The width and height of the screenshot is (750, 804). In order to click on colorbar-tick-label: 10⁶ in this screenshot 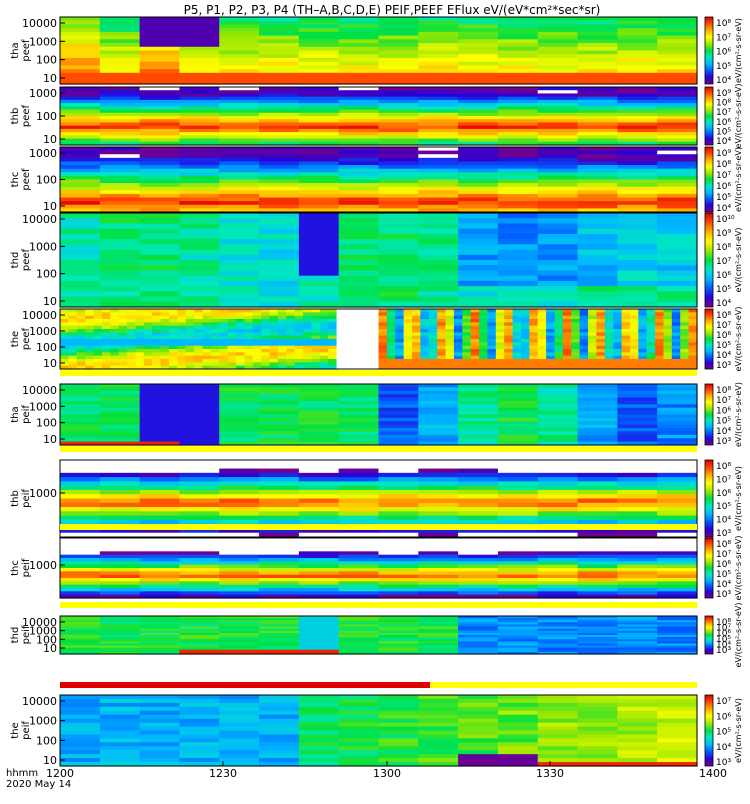, I will do `click(723, 565)`.